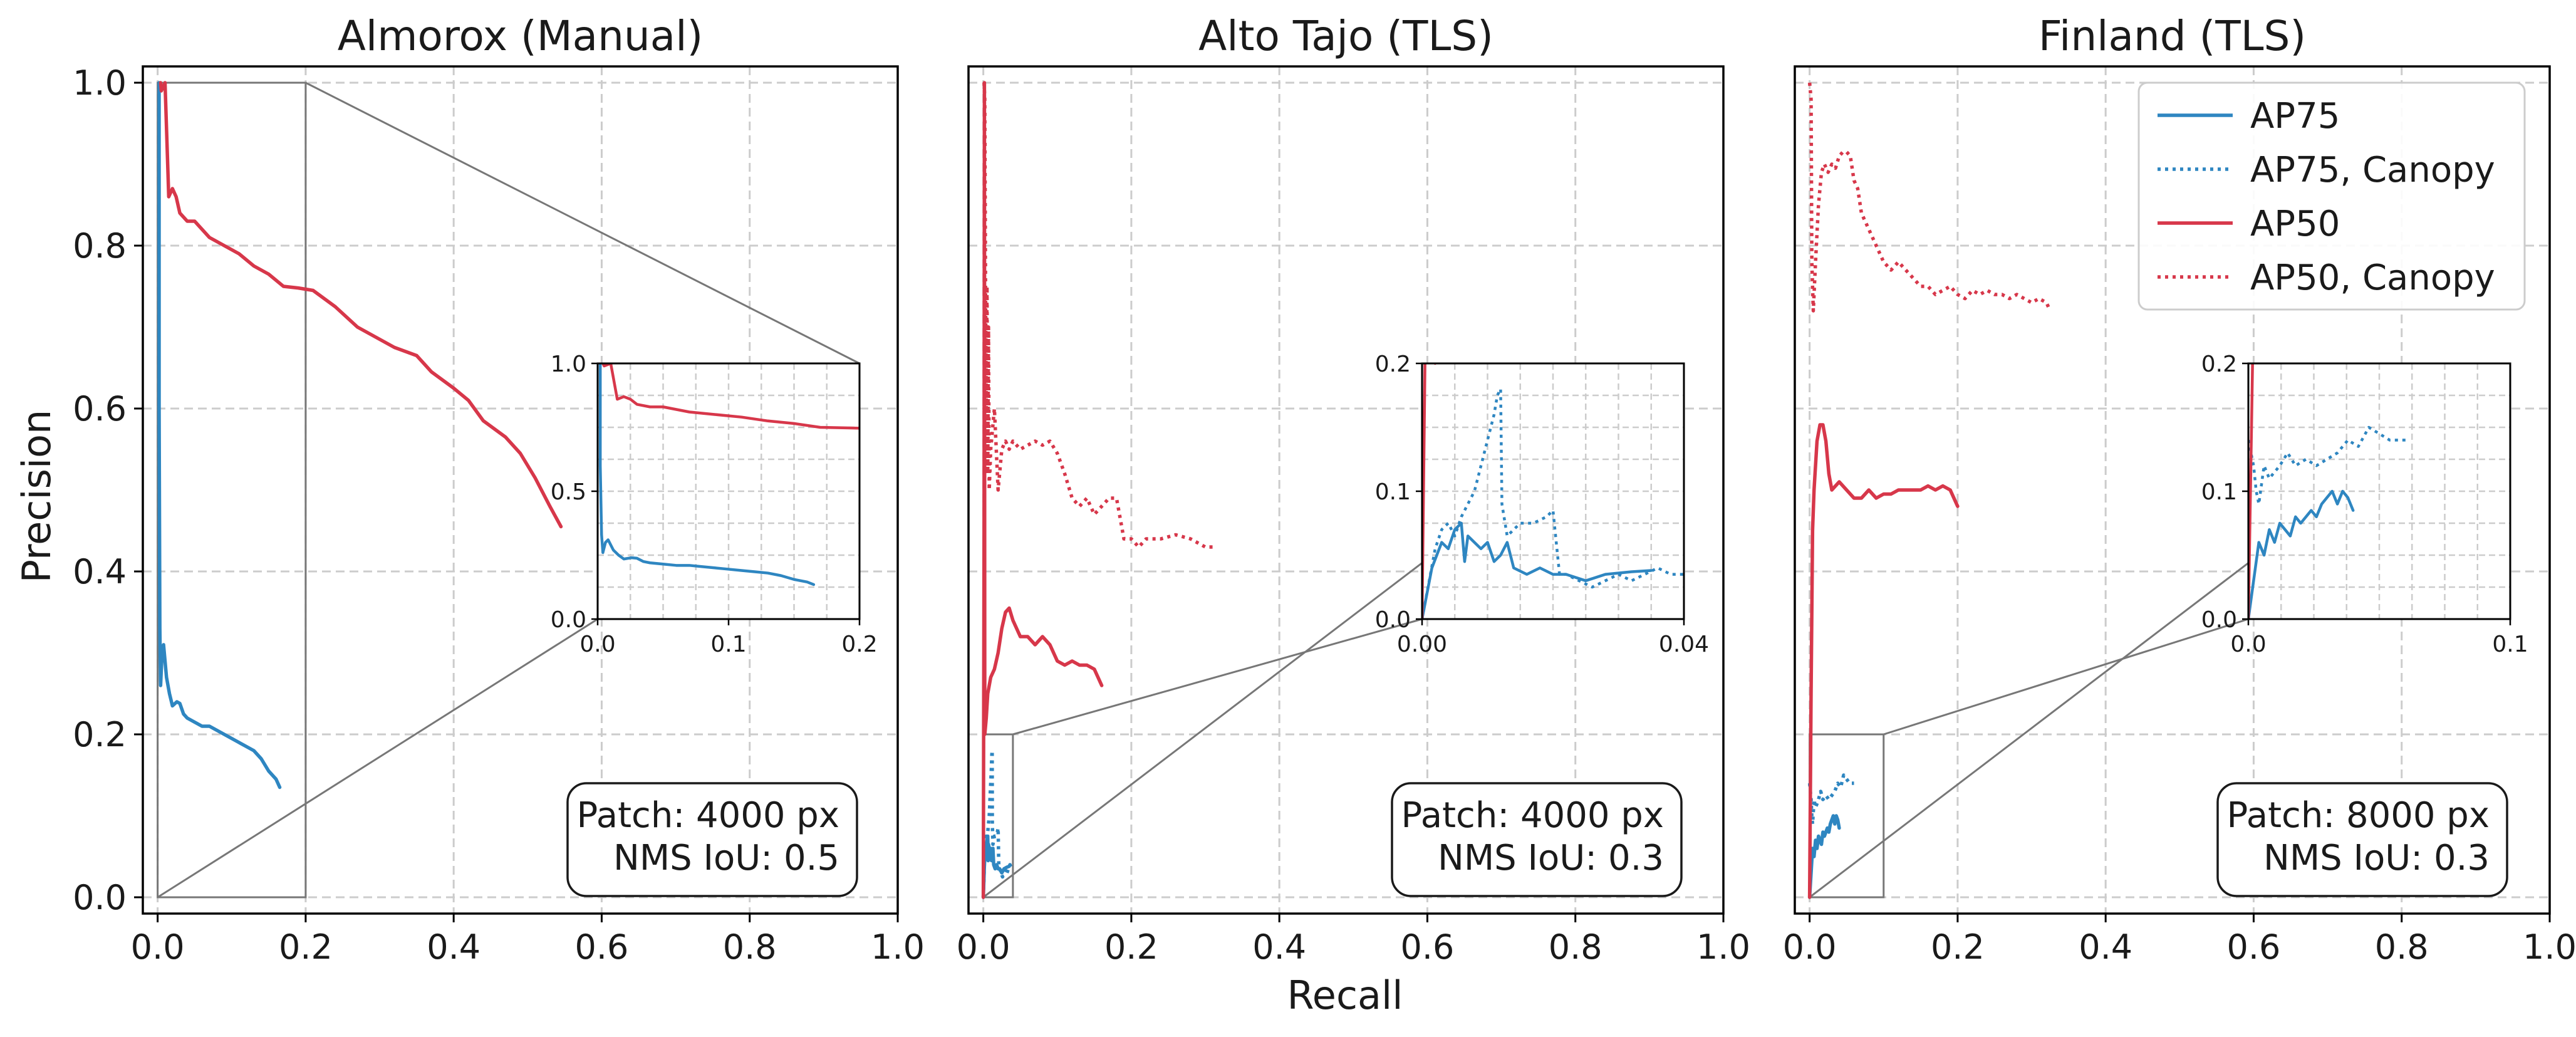 Image resolution: width=2576 pixels, height=1037 pixels. Describe the element at coordinates (568, 492) in the screenshot. I see `inset-y-tick-label: 0.5` at that location.